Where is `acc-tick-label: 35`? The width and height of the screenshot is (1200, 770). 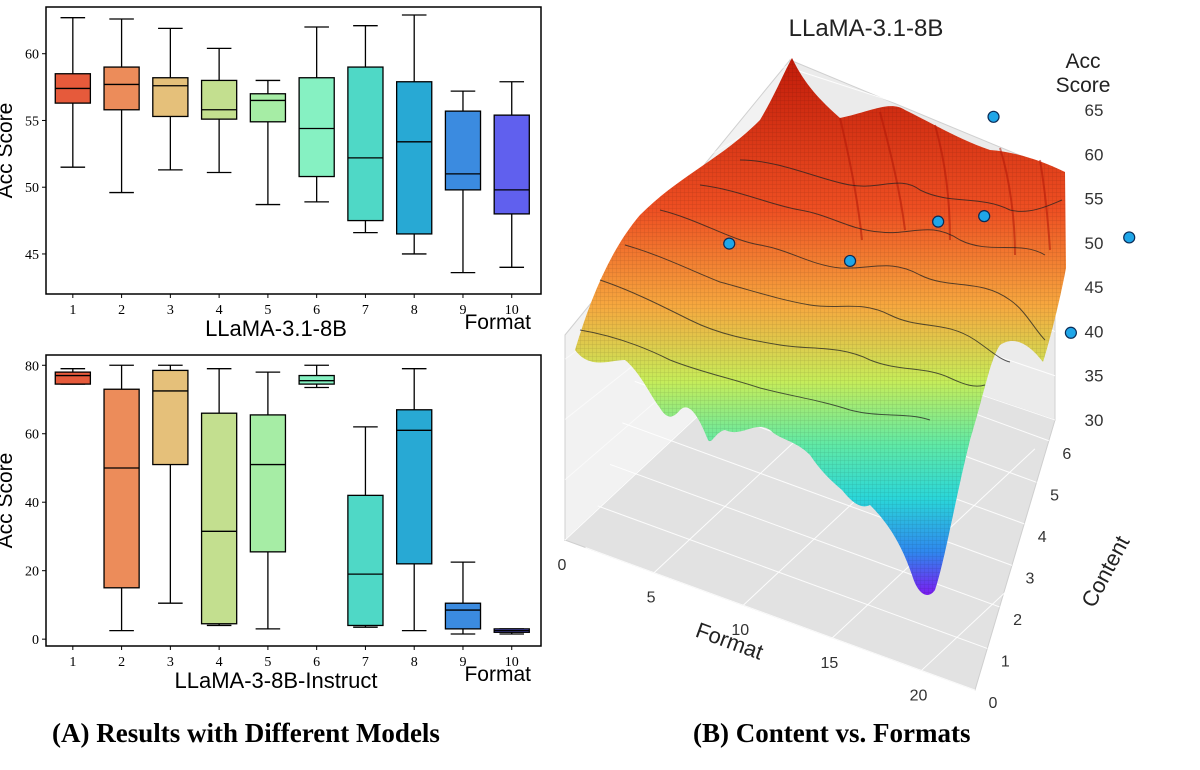
acc-tick-label: 35 is located at coordinates (1094, 376).